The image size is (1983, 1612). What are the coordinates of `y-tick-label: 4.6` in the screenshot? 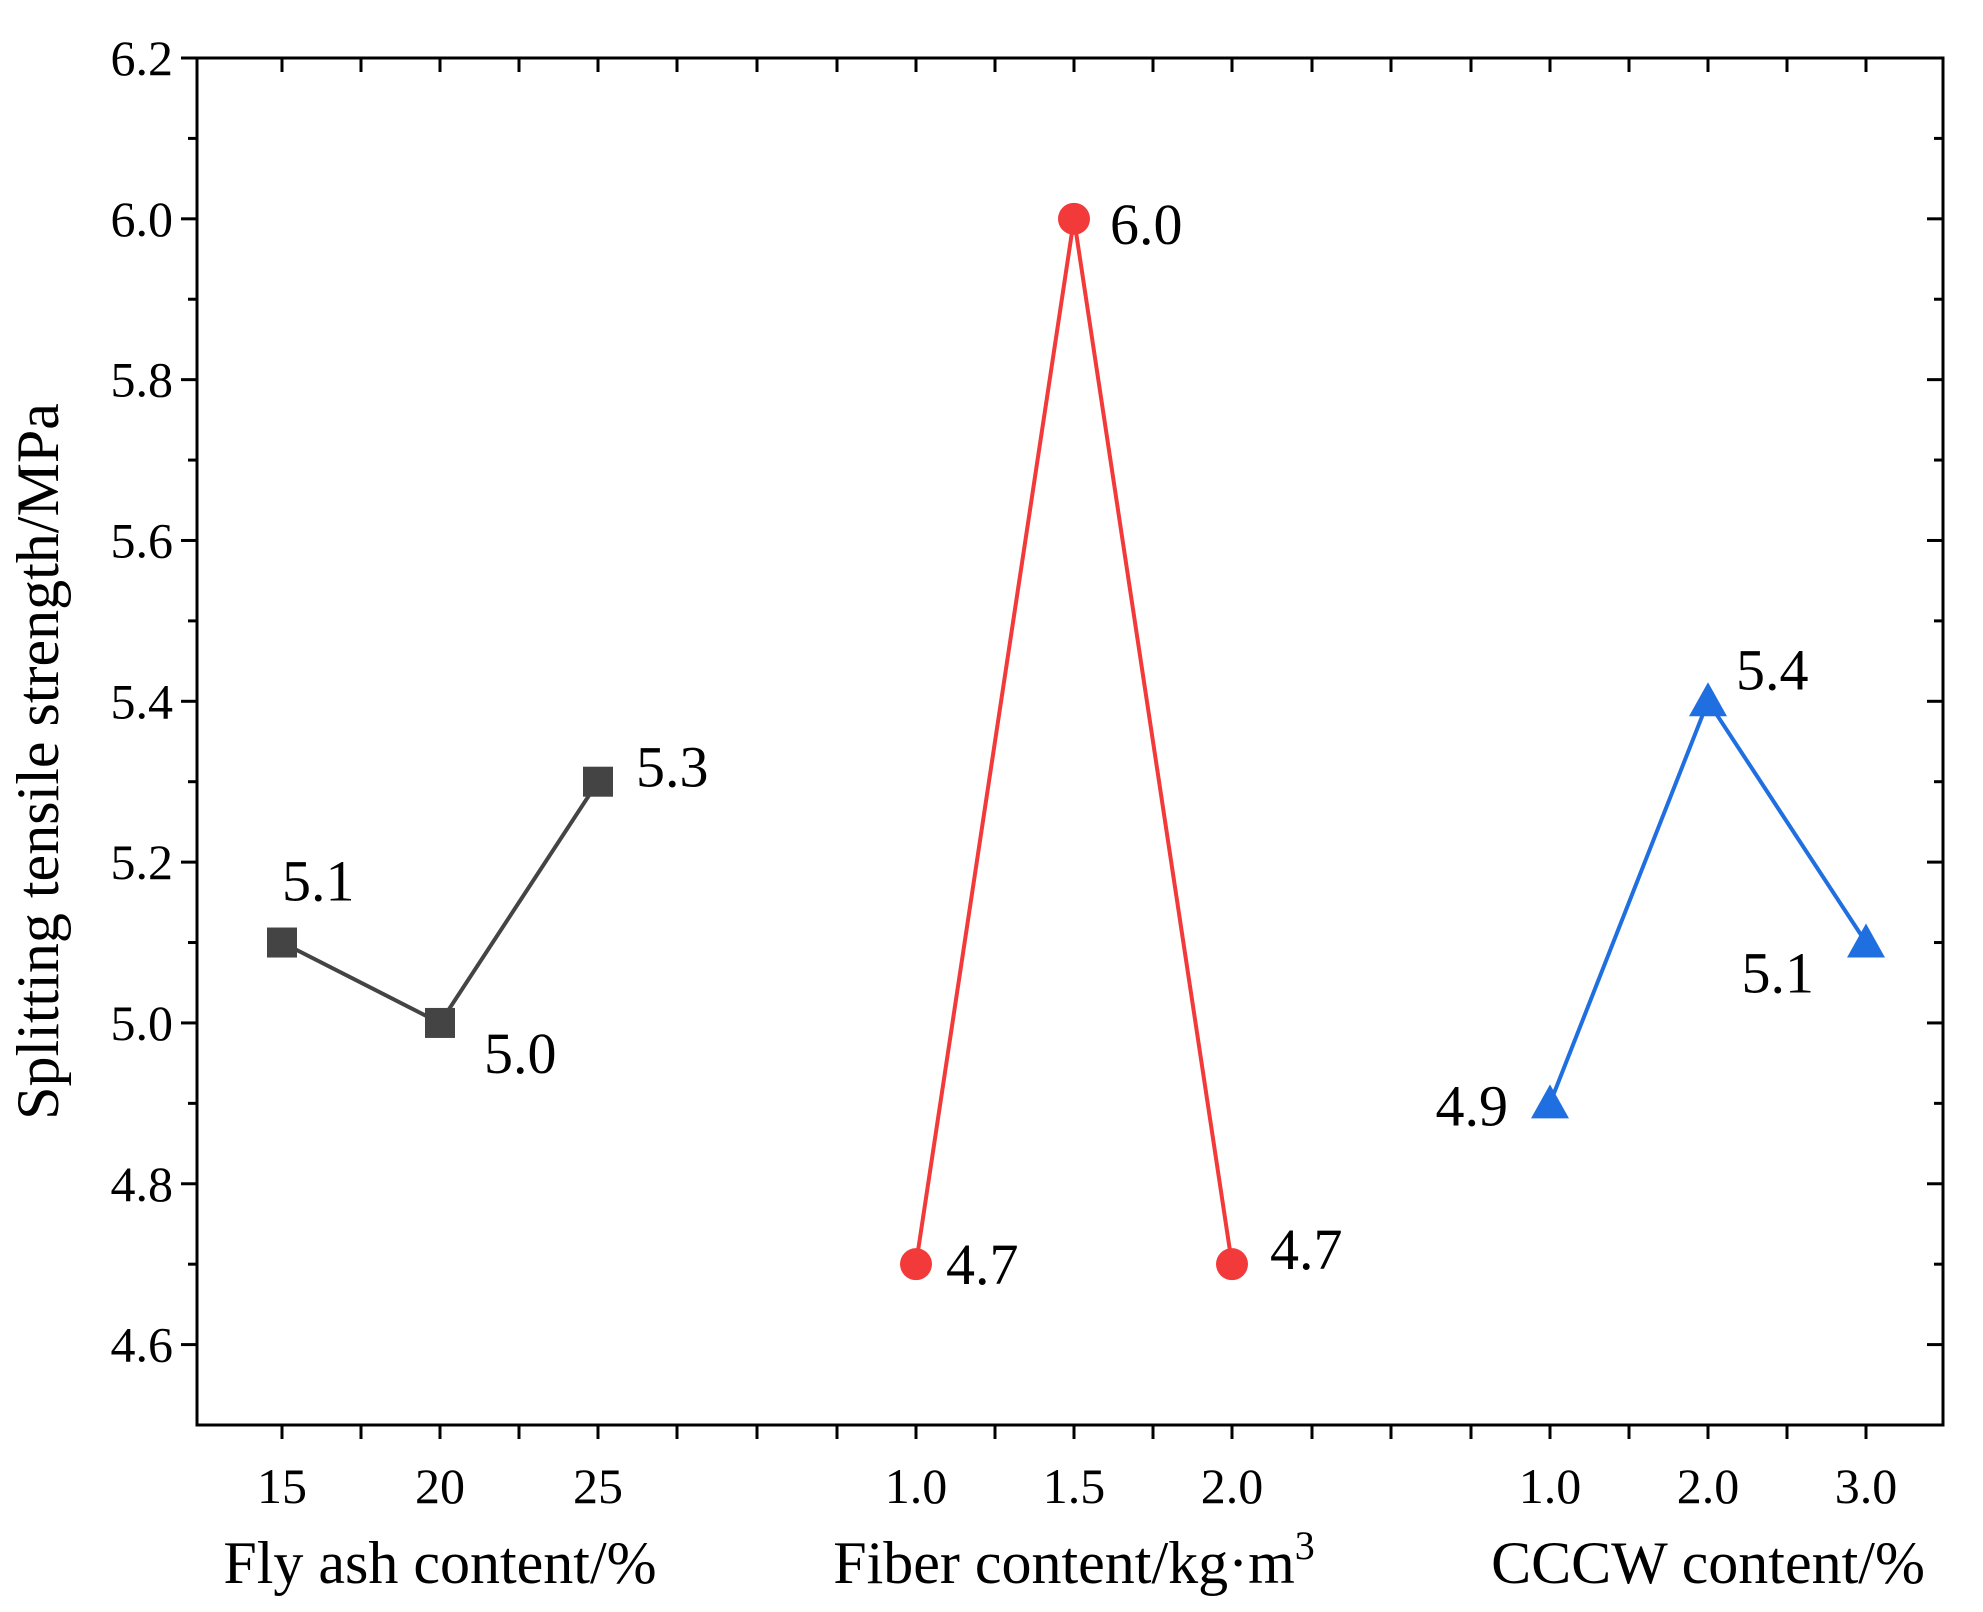 It's located at (142, 1345).